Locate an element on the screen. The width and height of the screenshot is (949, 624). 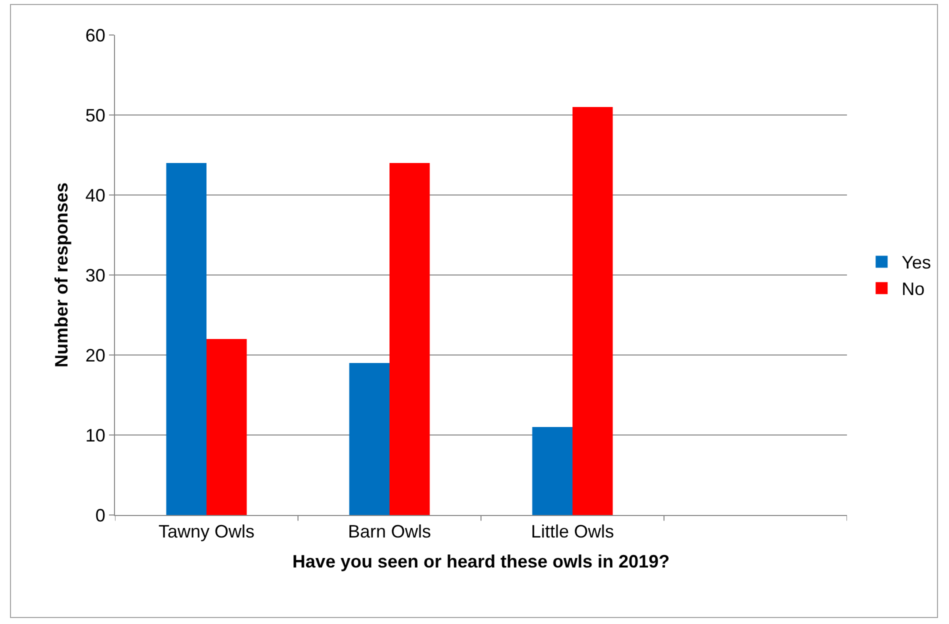
y-tick-label: 10 is located at coordinates (95, 435).